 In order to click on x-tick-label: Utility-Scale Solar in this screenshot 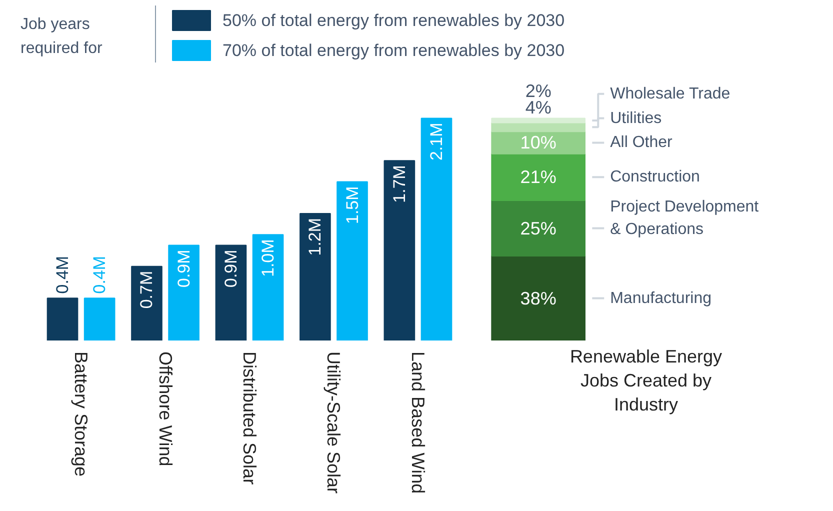, I will do `click(334, 423)`.